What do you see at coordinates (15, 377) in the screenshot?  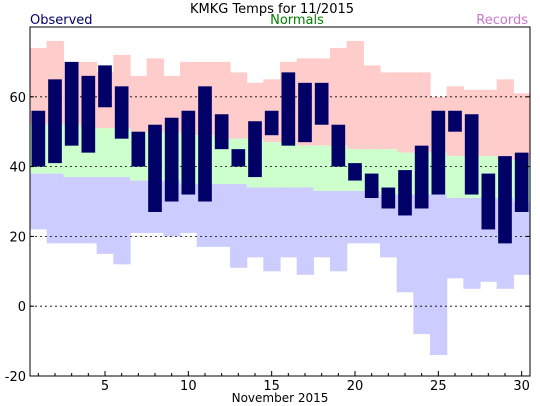 I see `y-tick-label: -20` at bounding box center [15, 377].